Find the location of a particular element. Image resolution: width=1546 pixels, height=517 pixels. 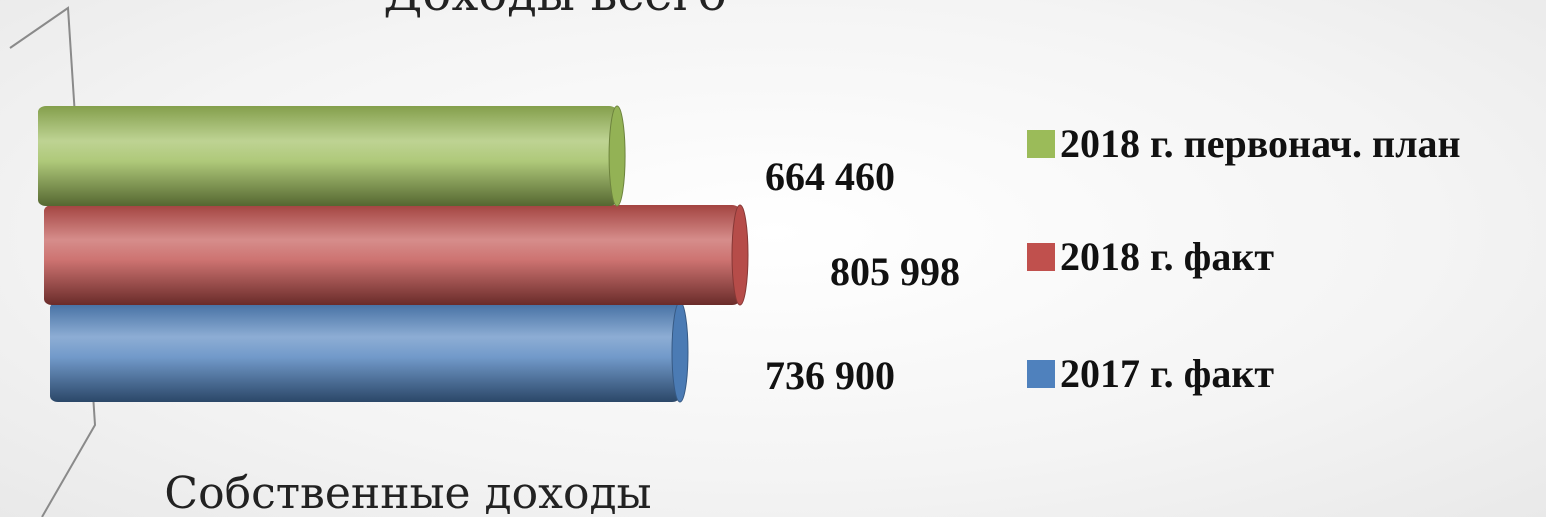

value-labels-group: 736 900 805 998 664 460 is located at coordinates (862, 276).